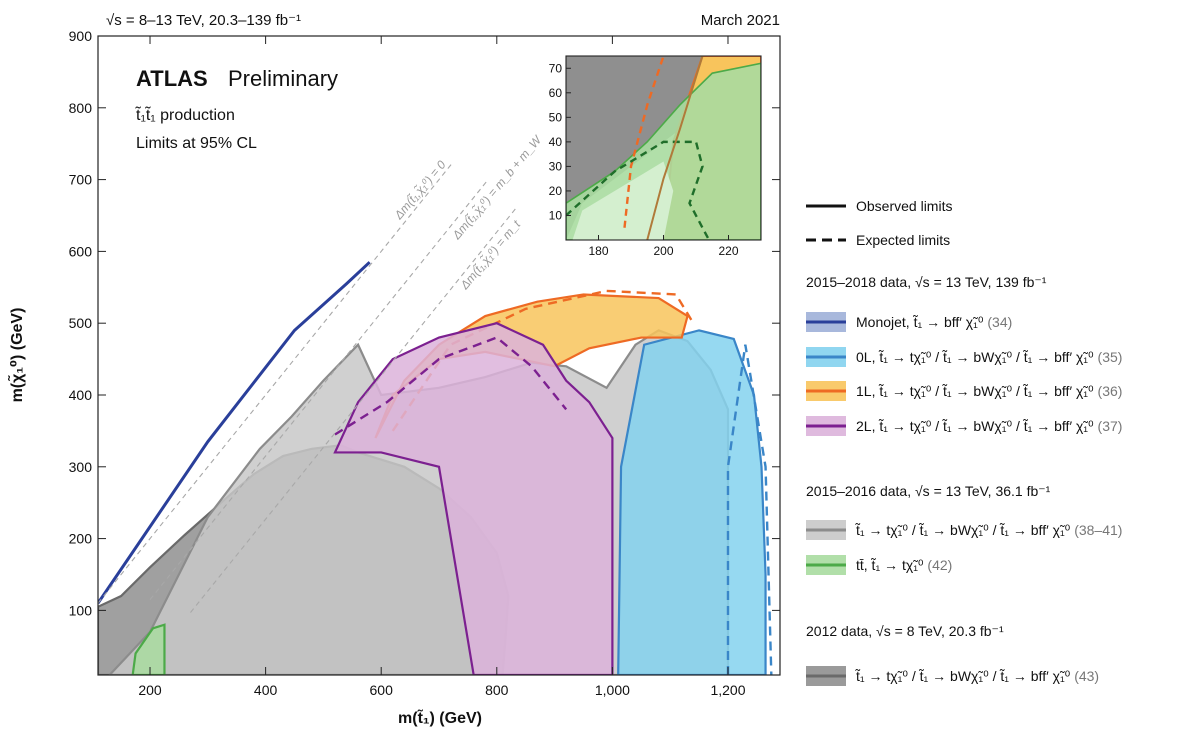 This screenshot has height=735, width=1189. What do you see at coordinates (81, 36) in the screenshot?
I see `y-tick-label: 900` at bounding box center [81, 36].